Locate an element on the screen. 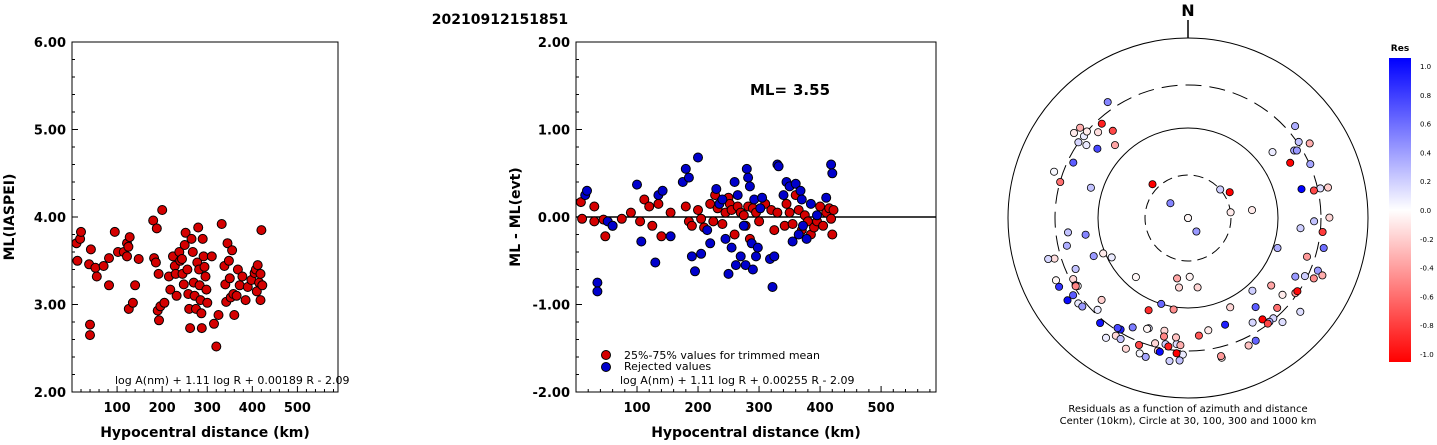  legend-label-trimmed: 25%-75% values for trimmed mean is located at coordinates (722, 355).